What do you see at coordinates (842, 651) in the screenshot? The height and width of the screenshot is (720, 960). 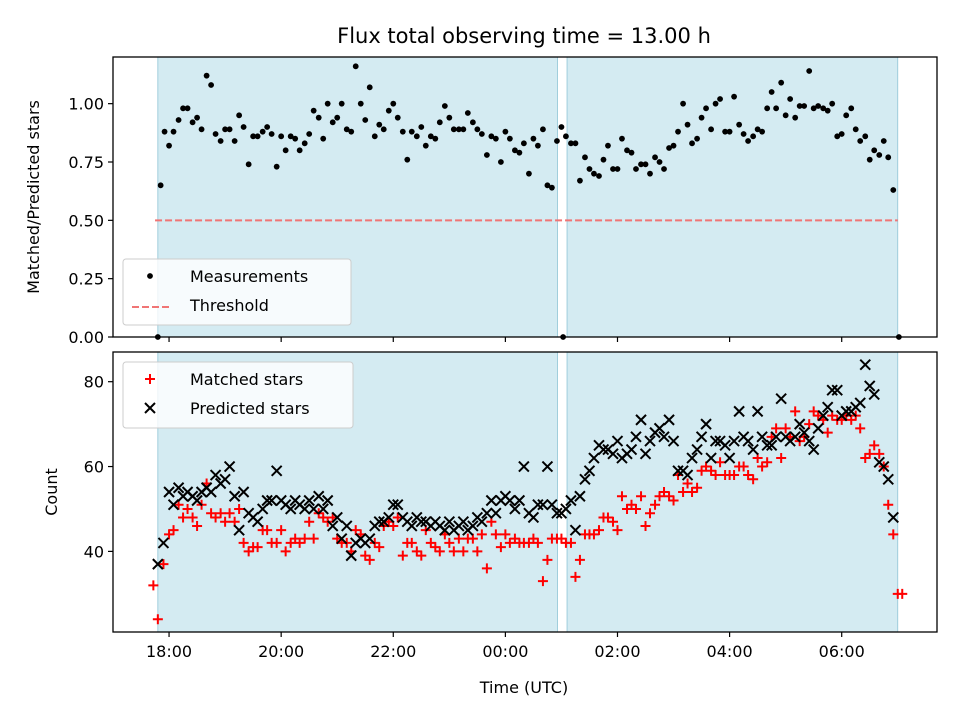 I see `x-tick-label: 06:00` at bounding box center [842, 651].